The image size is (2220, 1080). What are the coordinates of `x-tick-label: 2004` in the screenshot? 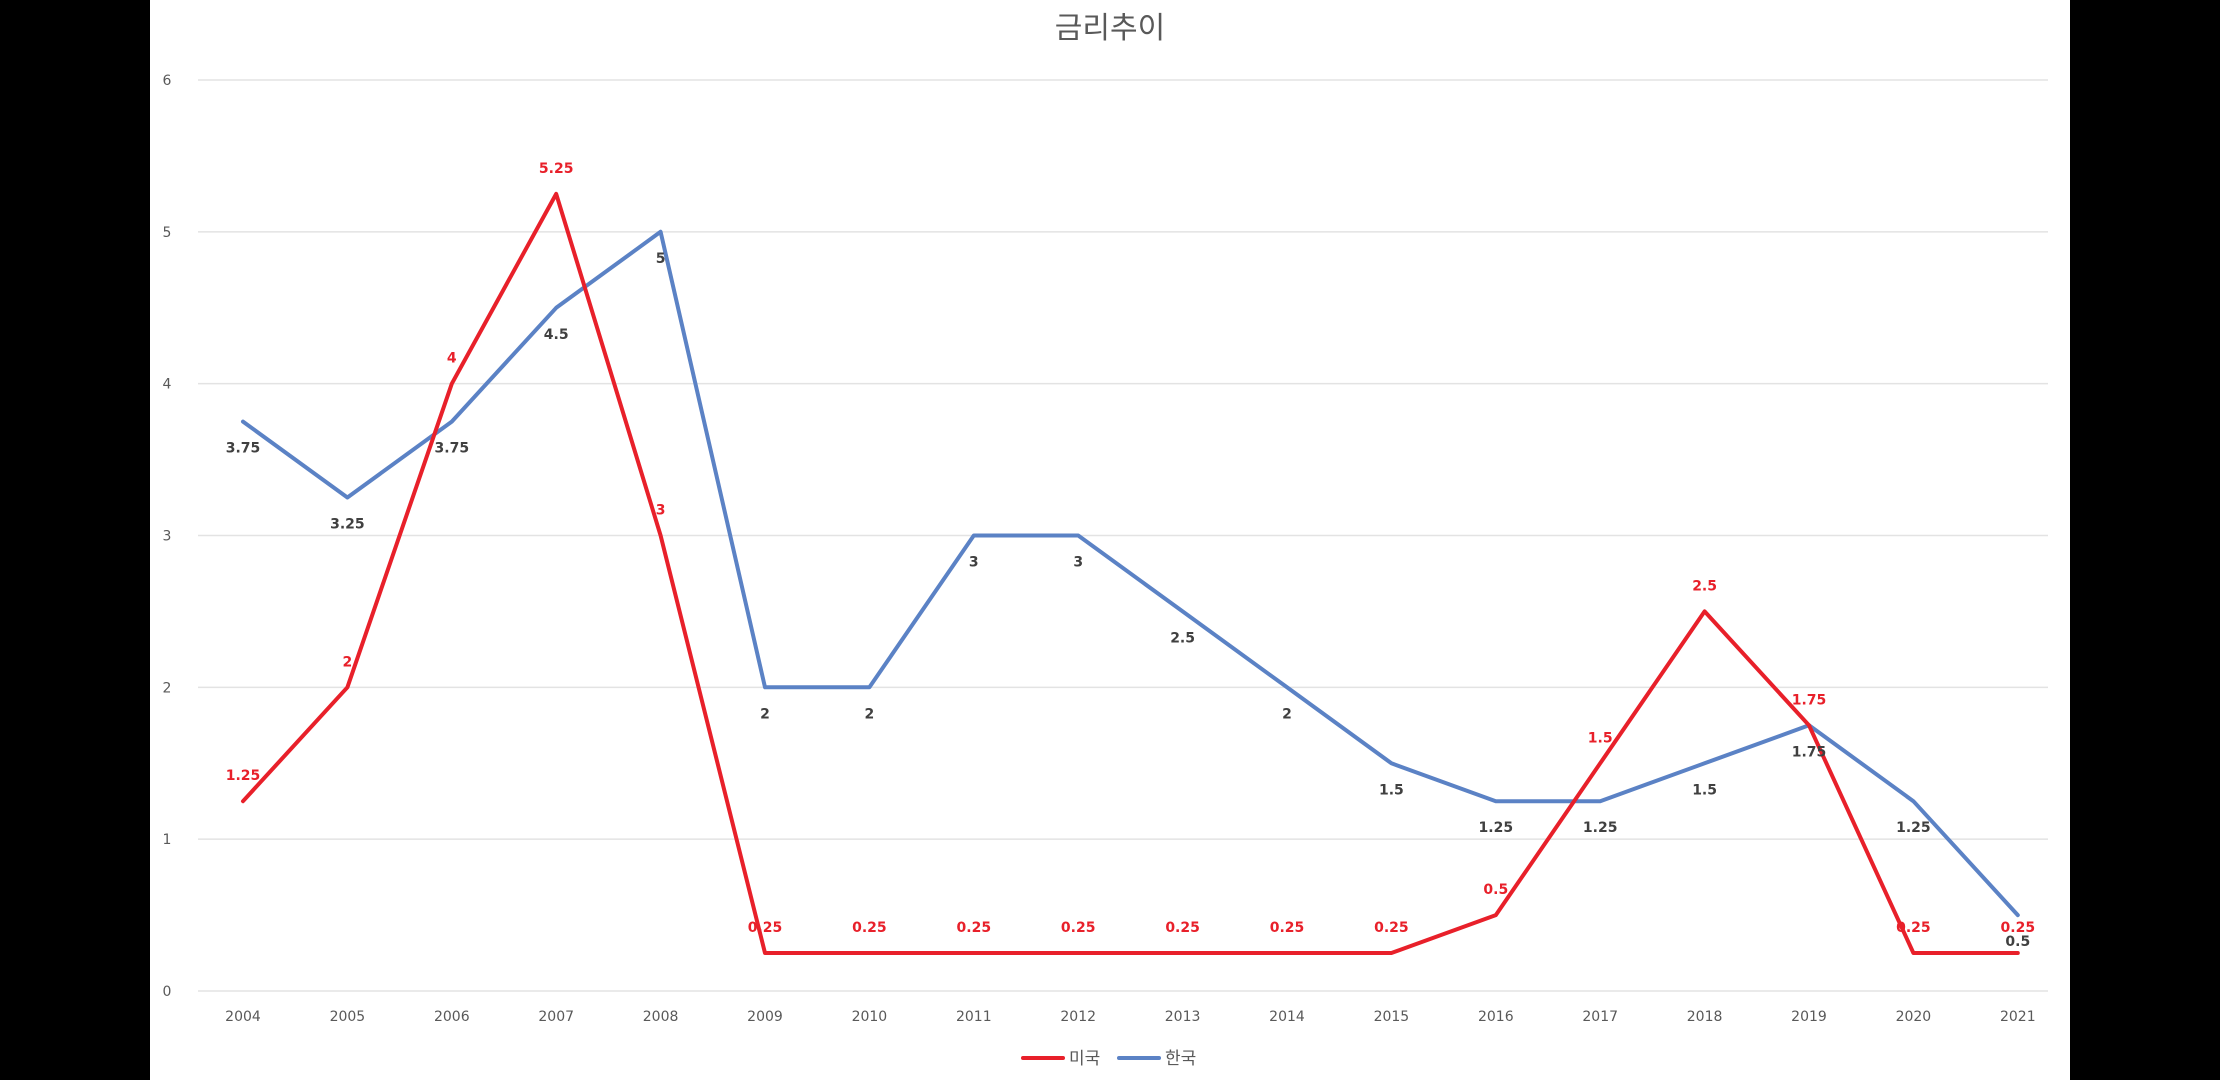 It's located at (243, 1017).